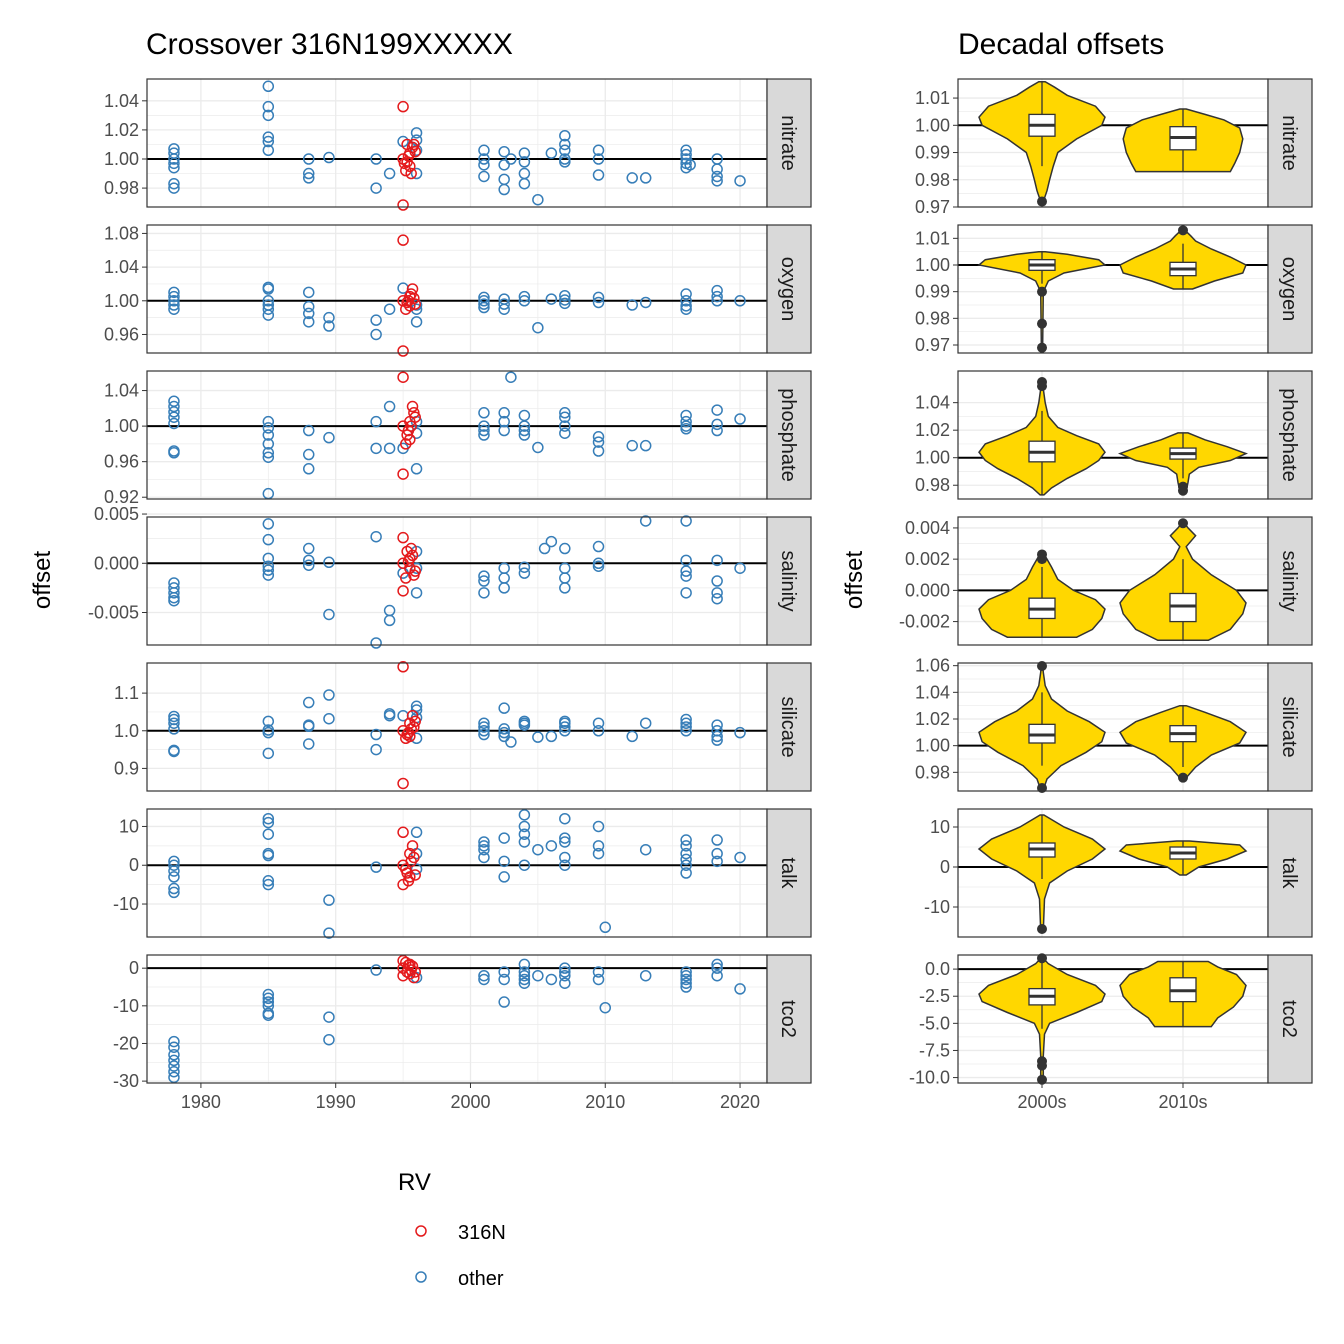 The width and height of the screenshot is (1344, 1344). I want to click on left-chart-title: Crossover 316N199XXXXX, so click(329, 44).